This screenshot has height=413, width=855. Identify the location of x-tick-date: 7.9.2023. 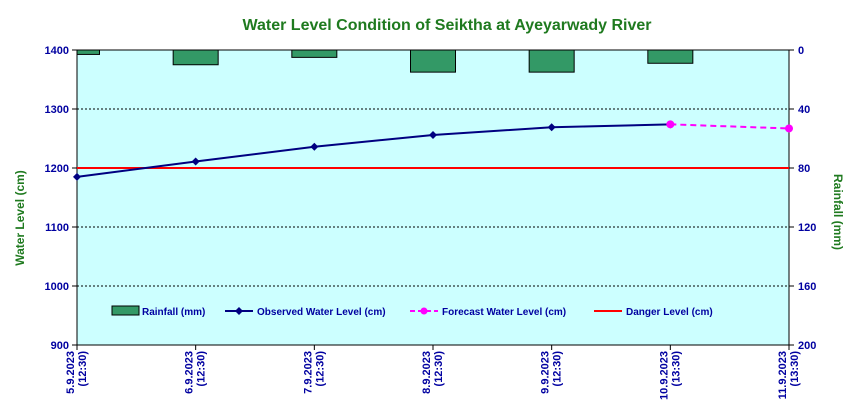
(308, 372).